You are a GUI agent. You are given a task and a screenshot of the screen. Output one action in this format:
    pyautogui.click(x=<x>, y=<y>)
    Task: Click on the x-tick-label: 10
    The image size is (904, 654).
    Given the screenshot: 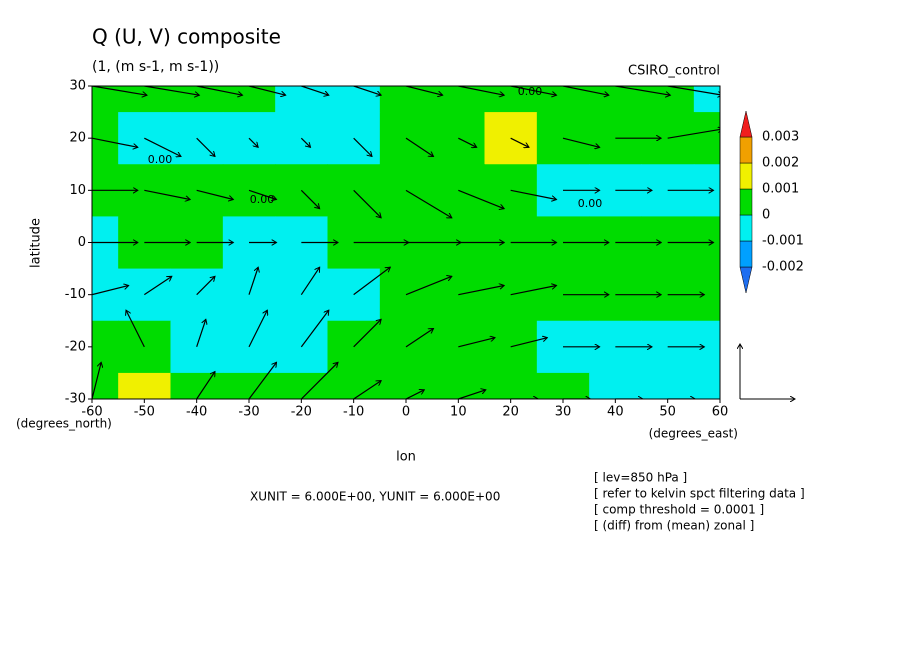 What is the action you would take?
    pyautogui.click(x=458, y=412)
    